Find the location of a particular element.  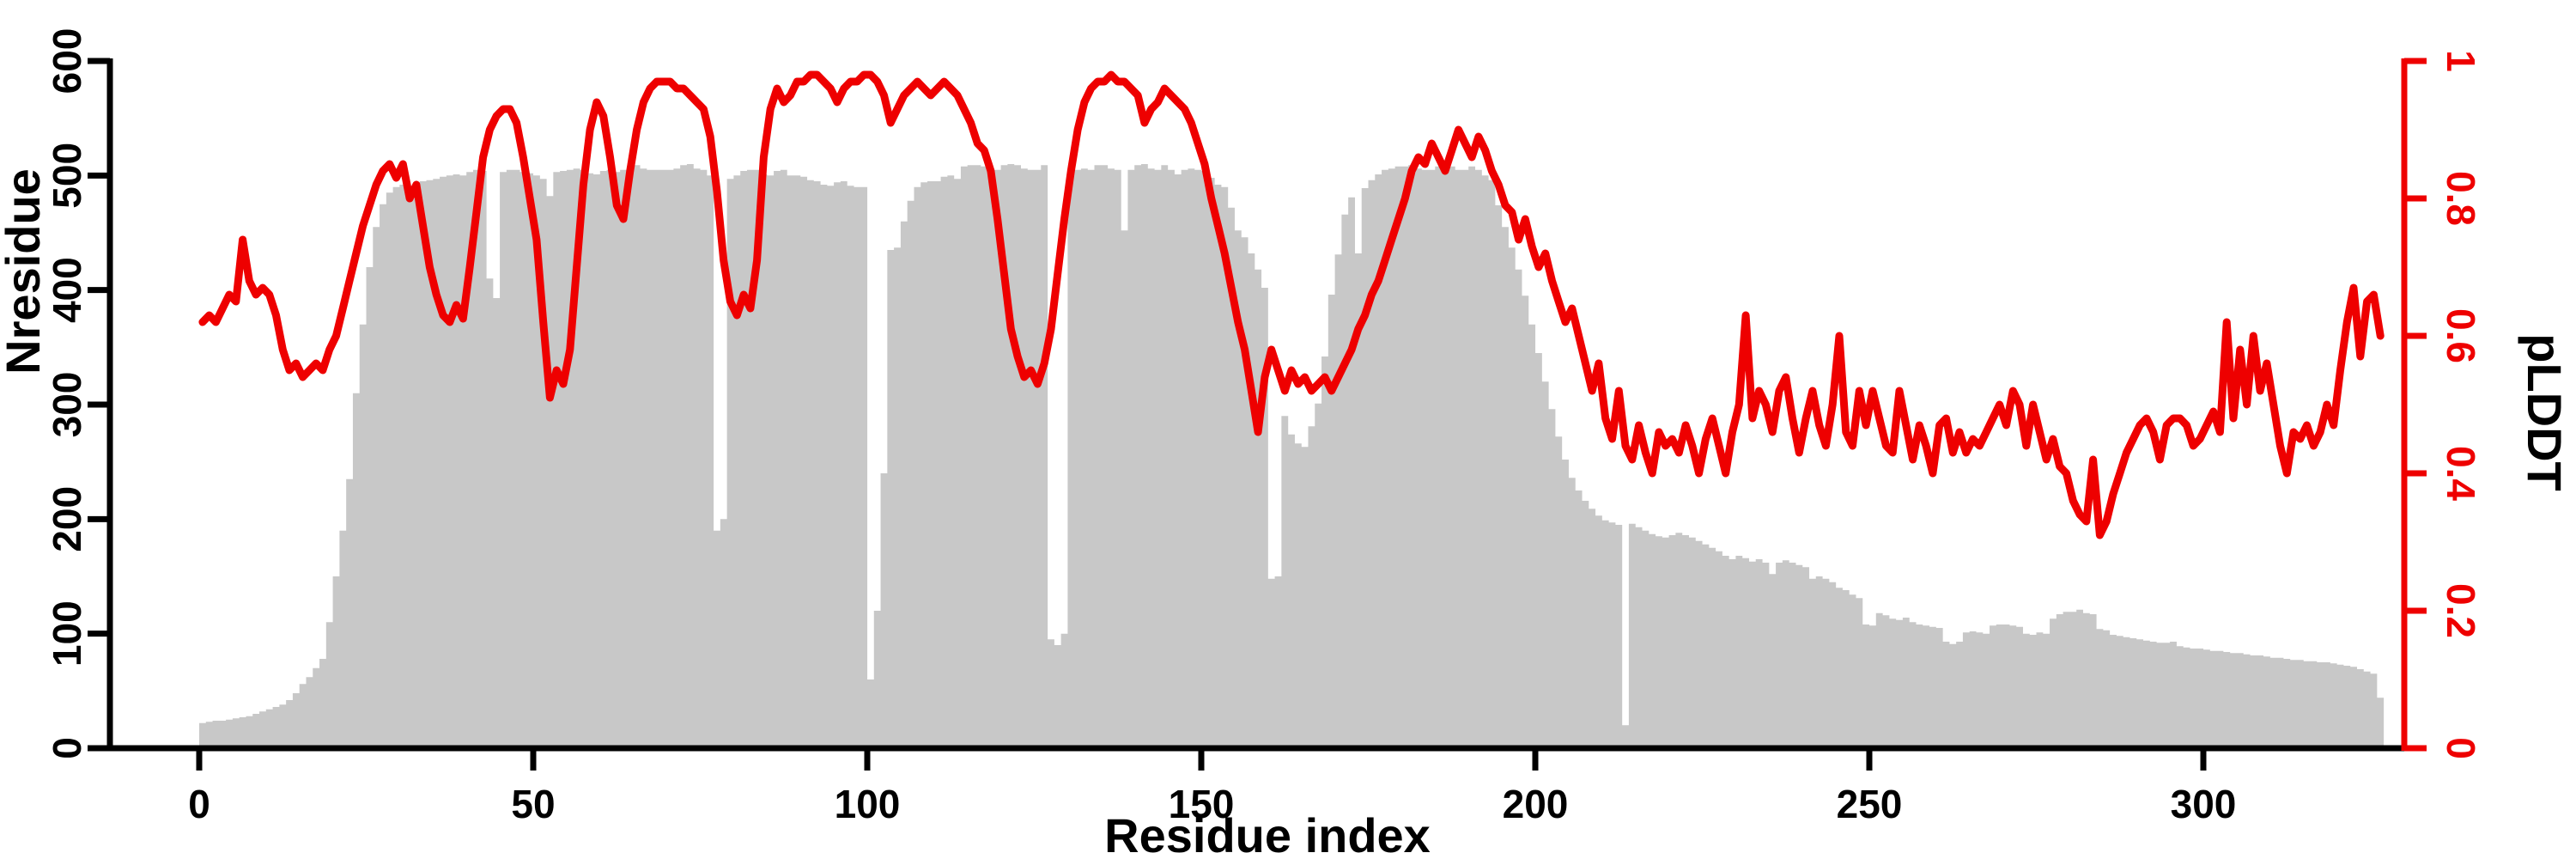

y-right-axis: 0 0.2 0.4 0.6 0.8 1 is located at coordinates (2442, 404).